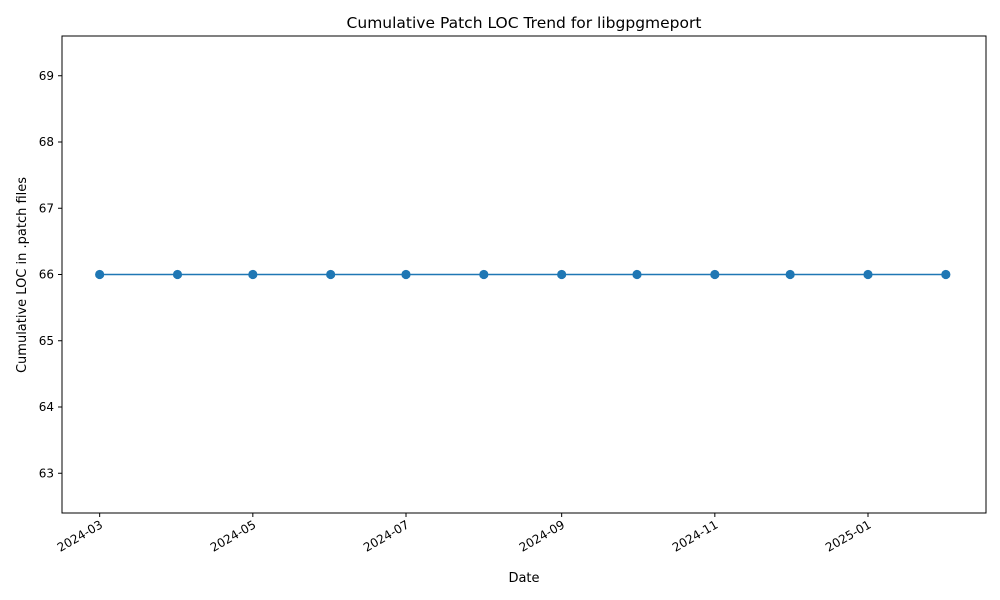  What do you see at coordinates (46, 275) in the screenshot?
I see `y-tick-label: 66` at bounding box center [46, 275].